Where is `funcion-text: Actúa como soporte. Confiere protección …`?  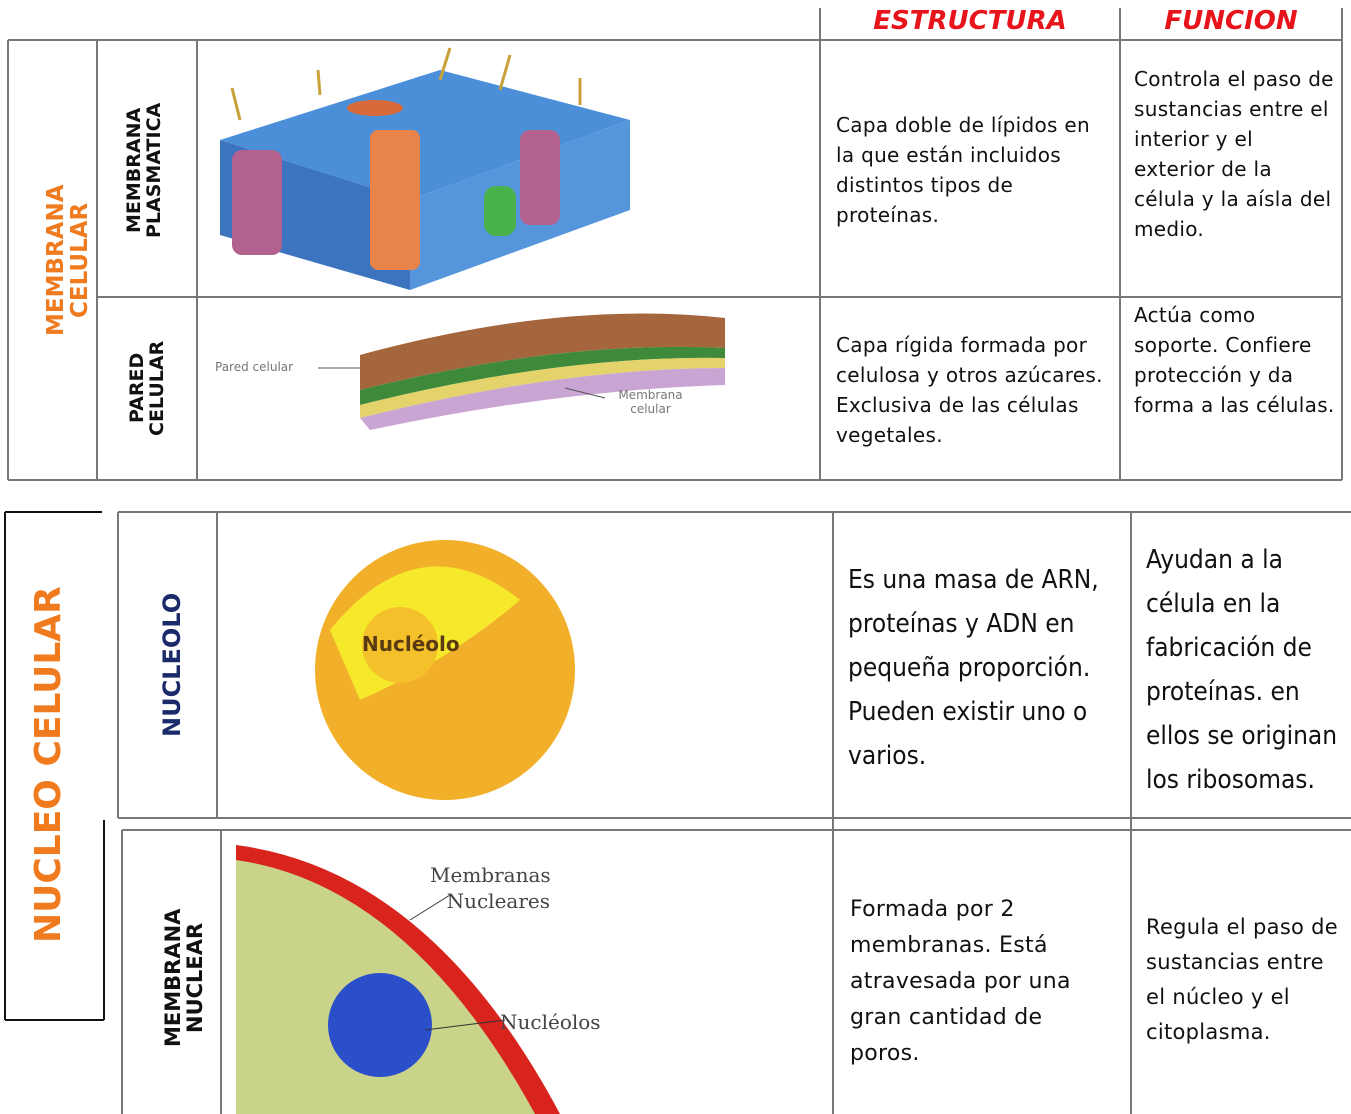 funcion-text: Actúa como soporte. Confiere protección … is located at coordinates (1234, 360).